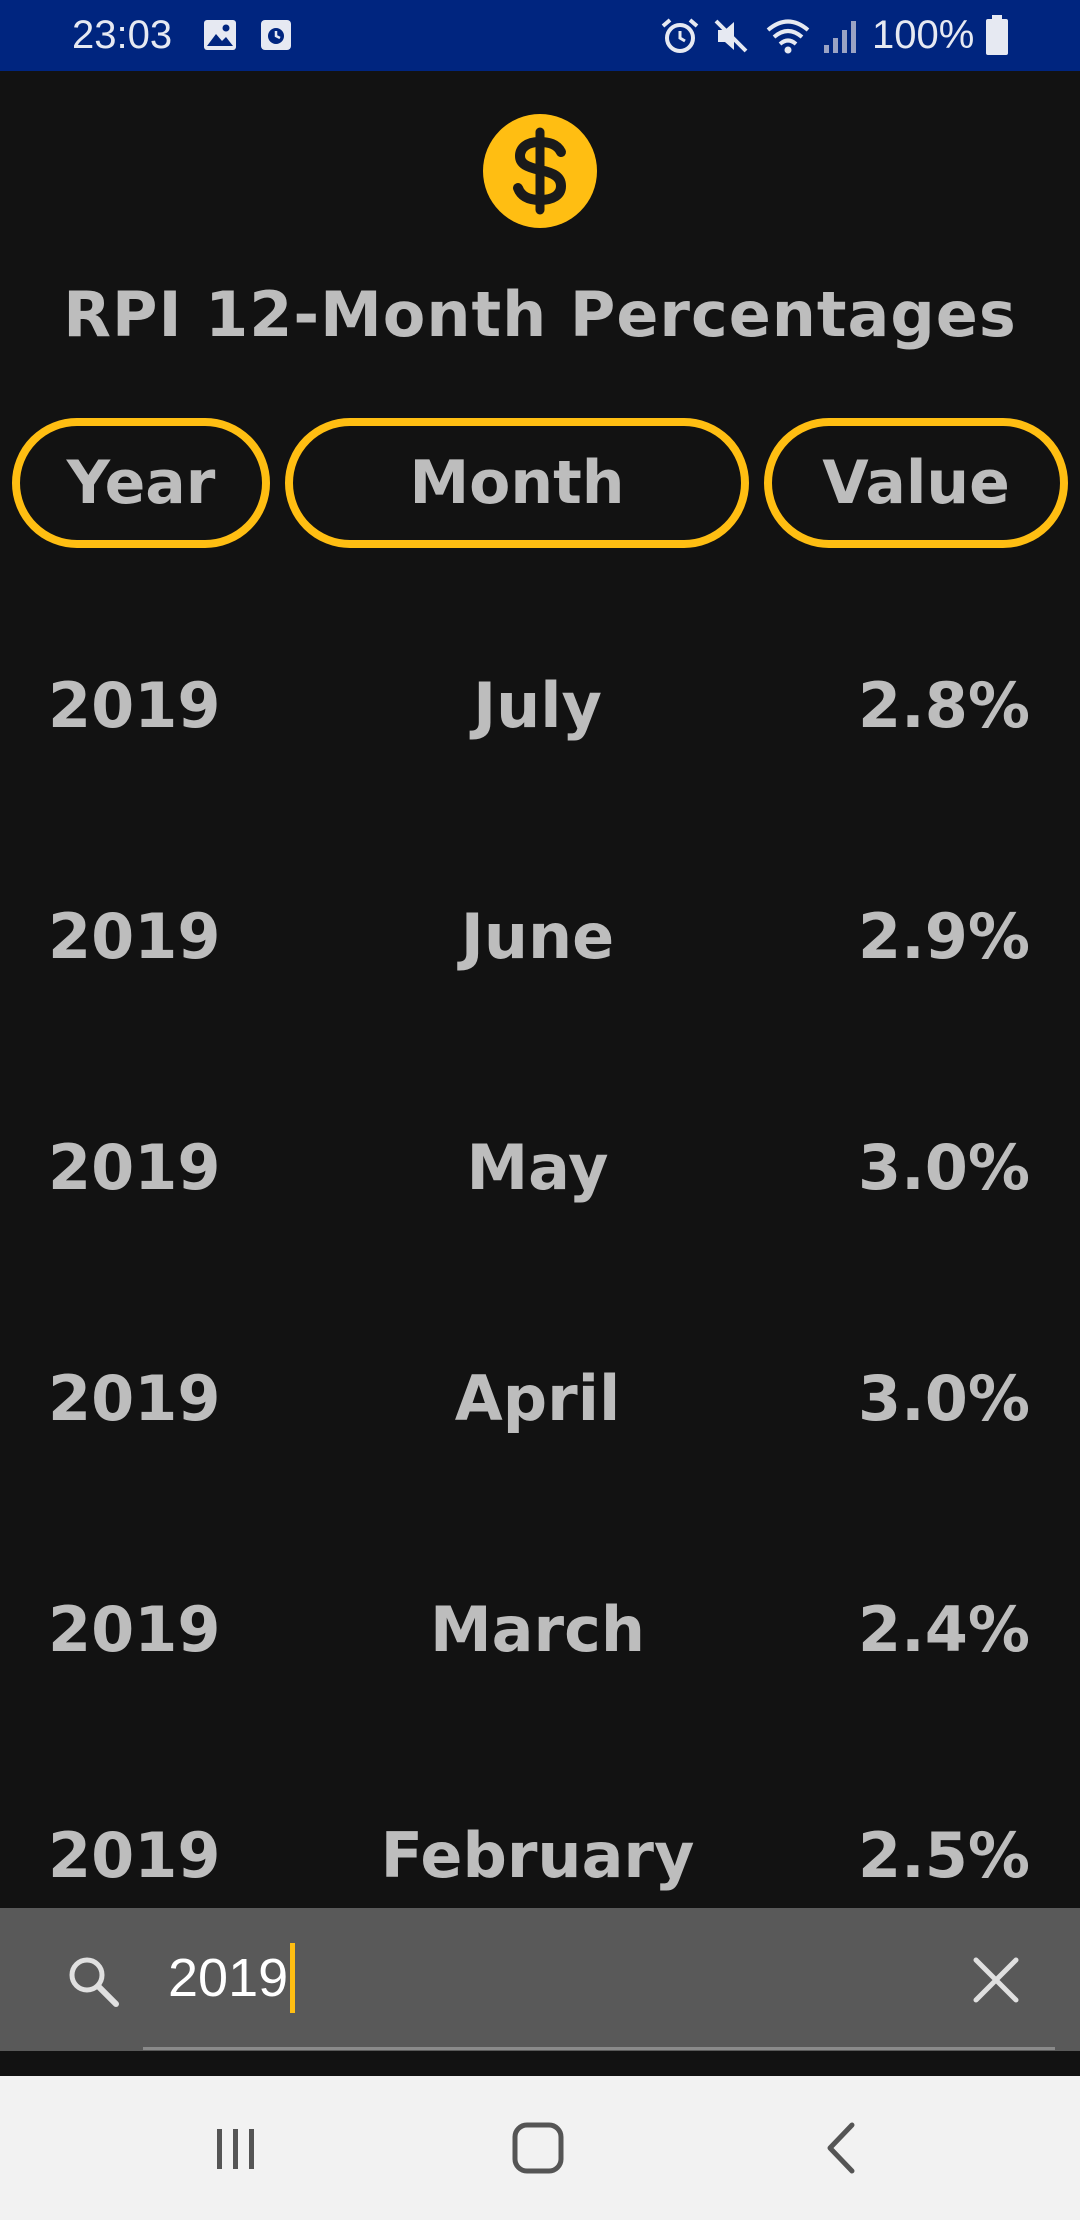  Describe the element at coordinates (122, 35) in the screenshot. I see `status-time: 23:03` at that location.